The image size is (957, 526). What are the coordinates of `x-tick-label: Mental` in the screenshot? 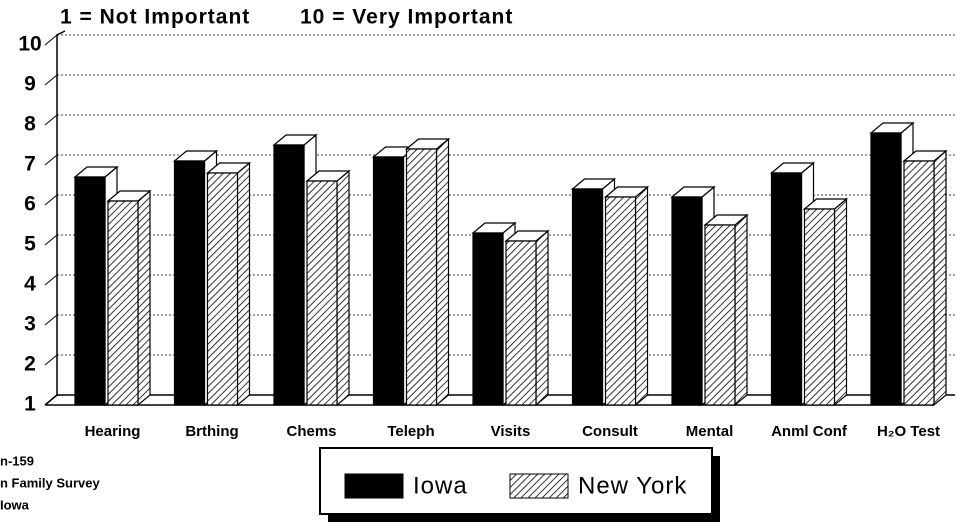 It's located at (710, 431).